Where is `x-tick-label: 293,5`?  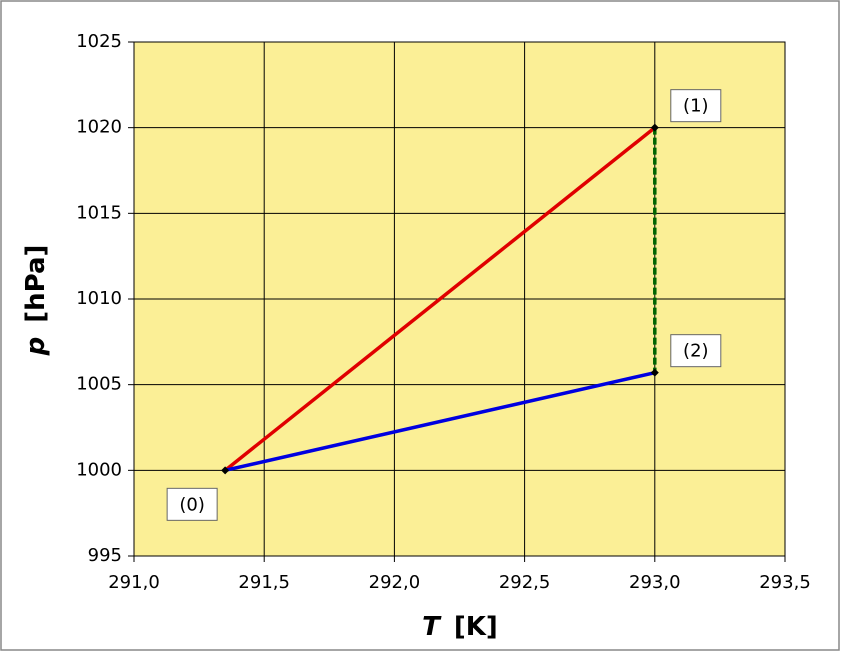 x-tick-label: 293,5 is located at coordinates (785, 582).